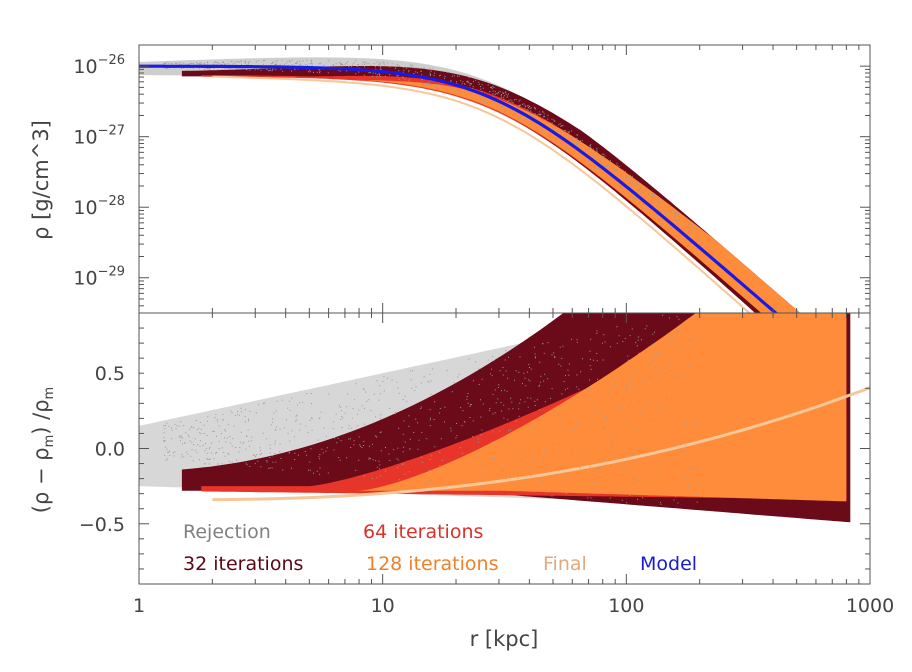 The width and height of the screenshot is (912, 672). Describe the element at coordinates (139, 606) in the screenshot. I see `x-tick-label: 1` at that location.